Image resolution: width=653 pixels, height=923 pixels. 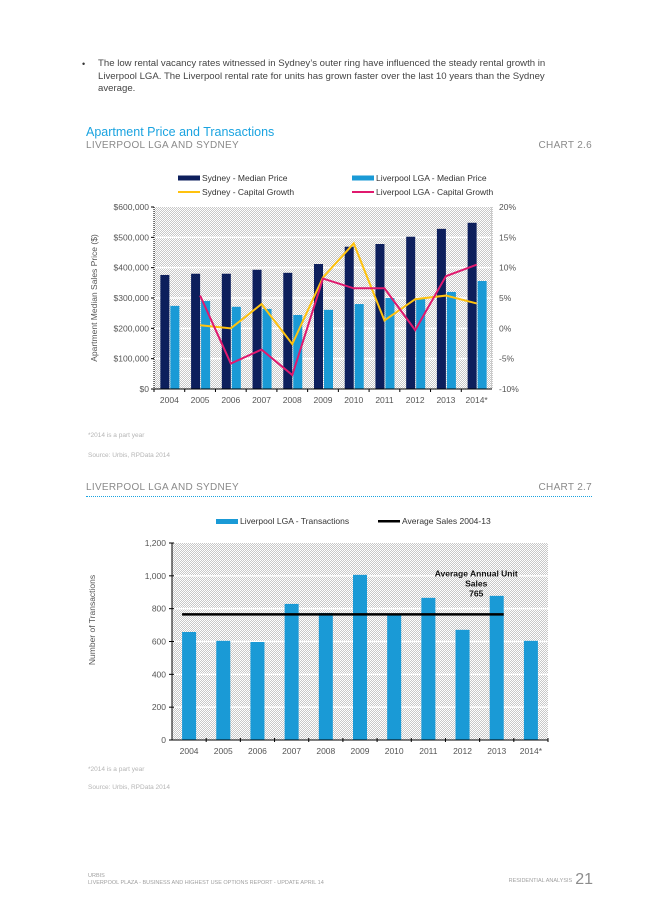 What do you see at coordinates (338, 294) in the screenshot?
I see `line-sydney-growth` at bounding box center [338, 294].